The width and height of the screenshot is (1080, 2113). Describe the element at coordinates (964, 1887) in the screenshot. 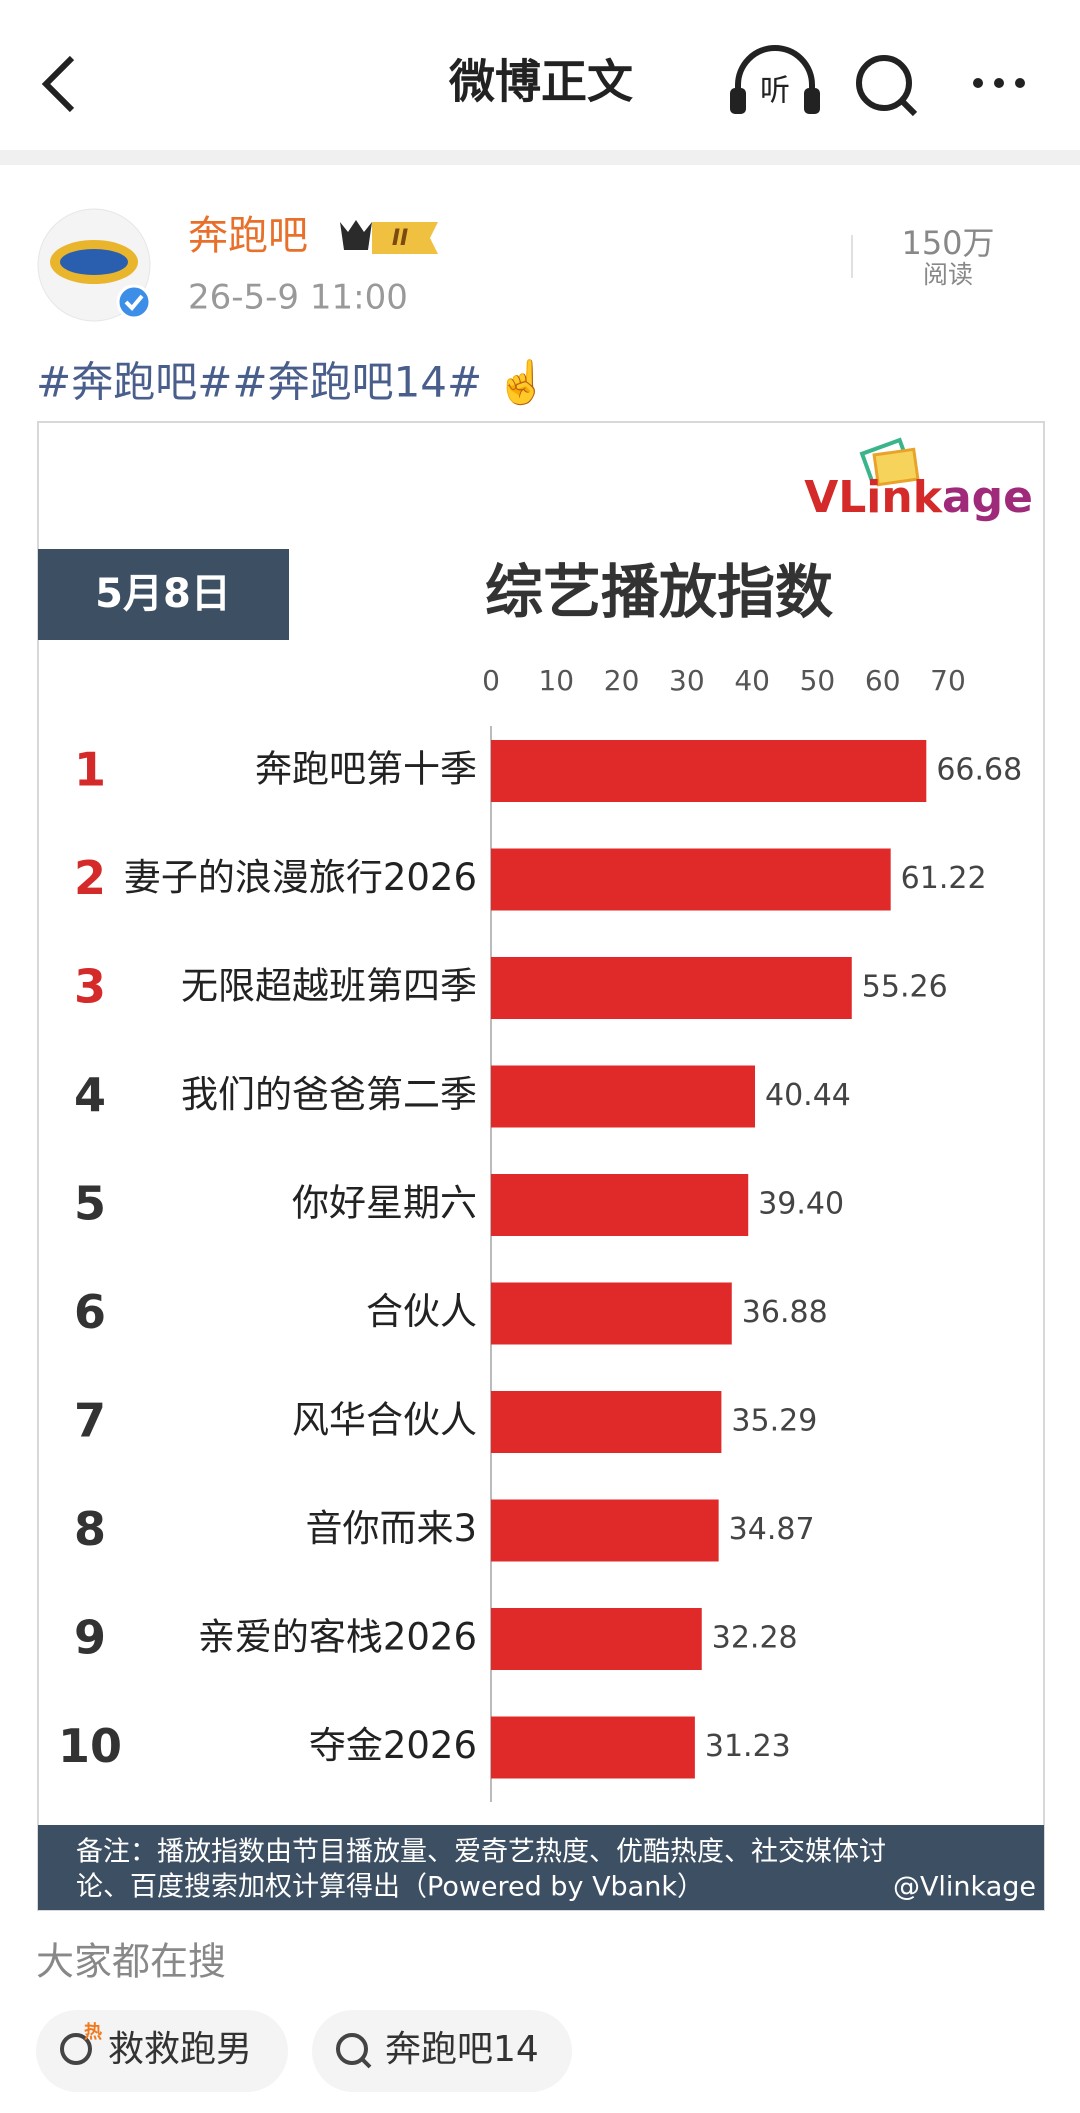

I see `chart-credit: @Vlinkage` at that location.